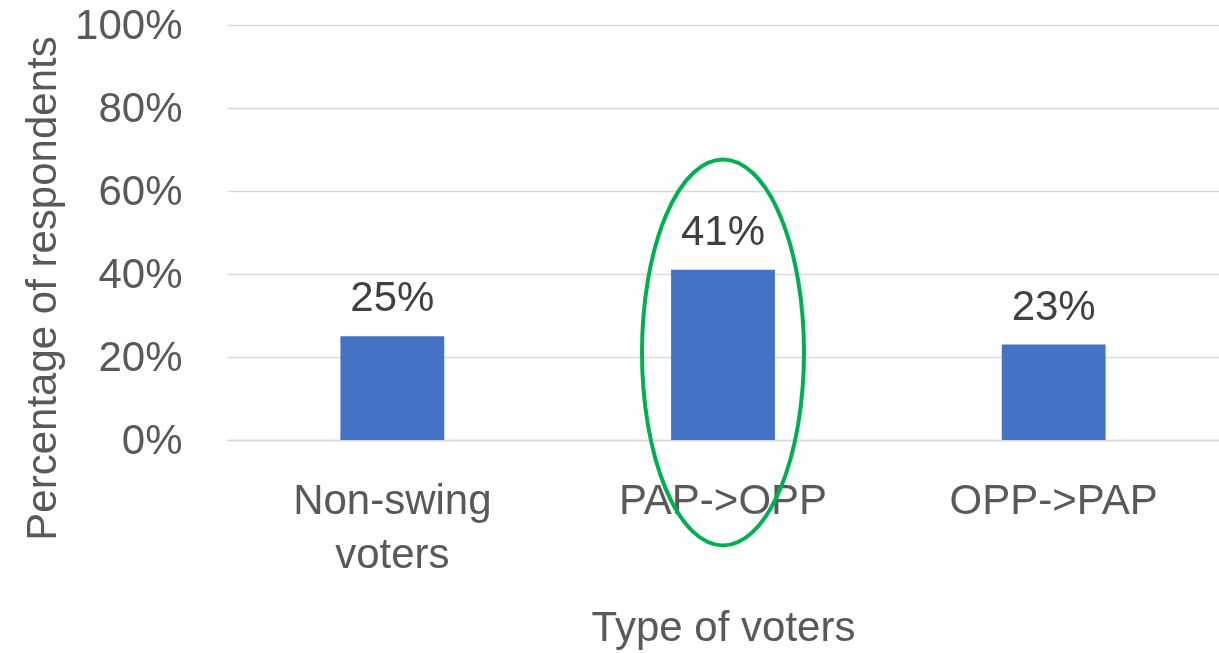 The width and height of the screenshot is (1219, 653). What do you see at coordinates (140, 190) in the screenshot?
I see `y-tick-label: 60%` at bounding box center [140, 190].